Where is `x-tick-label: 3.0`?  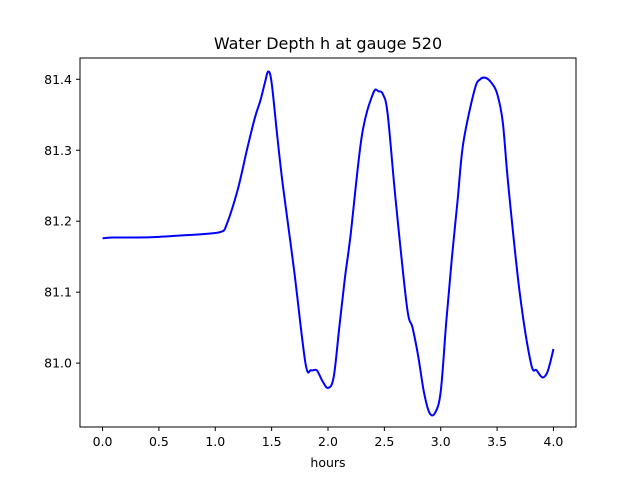
x-tick-label: 3.0 is located at coordinates (441, 441).